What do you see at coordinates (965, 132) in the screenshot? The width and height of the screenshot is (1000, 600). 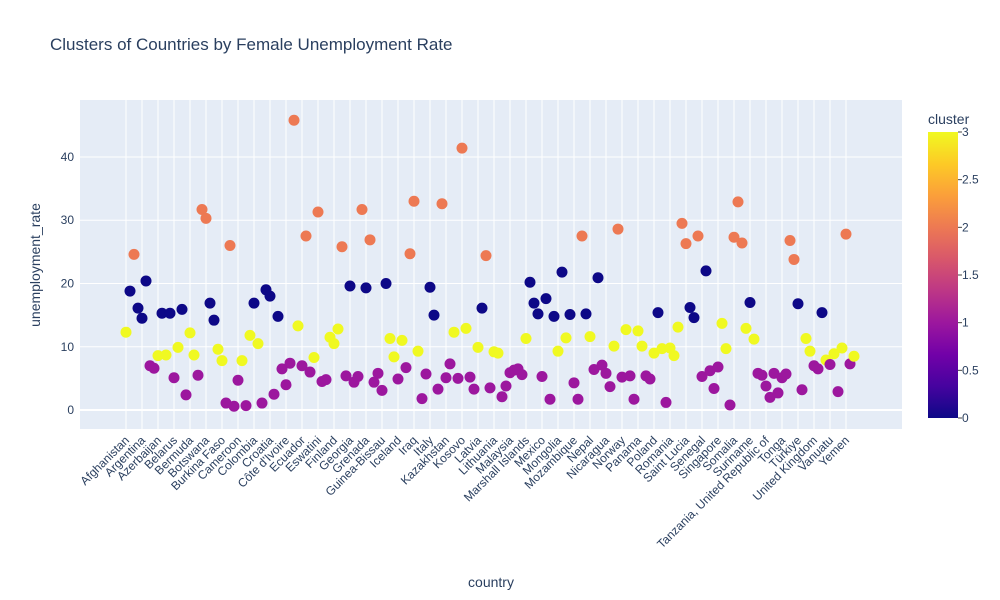 I see `colorbar-tick-label: 3` at bounding box center [965, 132].